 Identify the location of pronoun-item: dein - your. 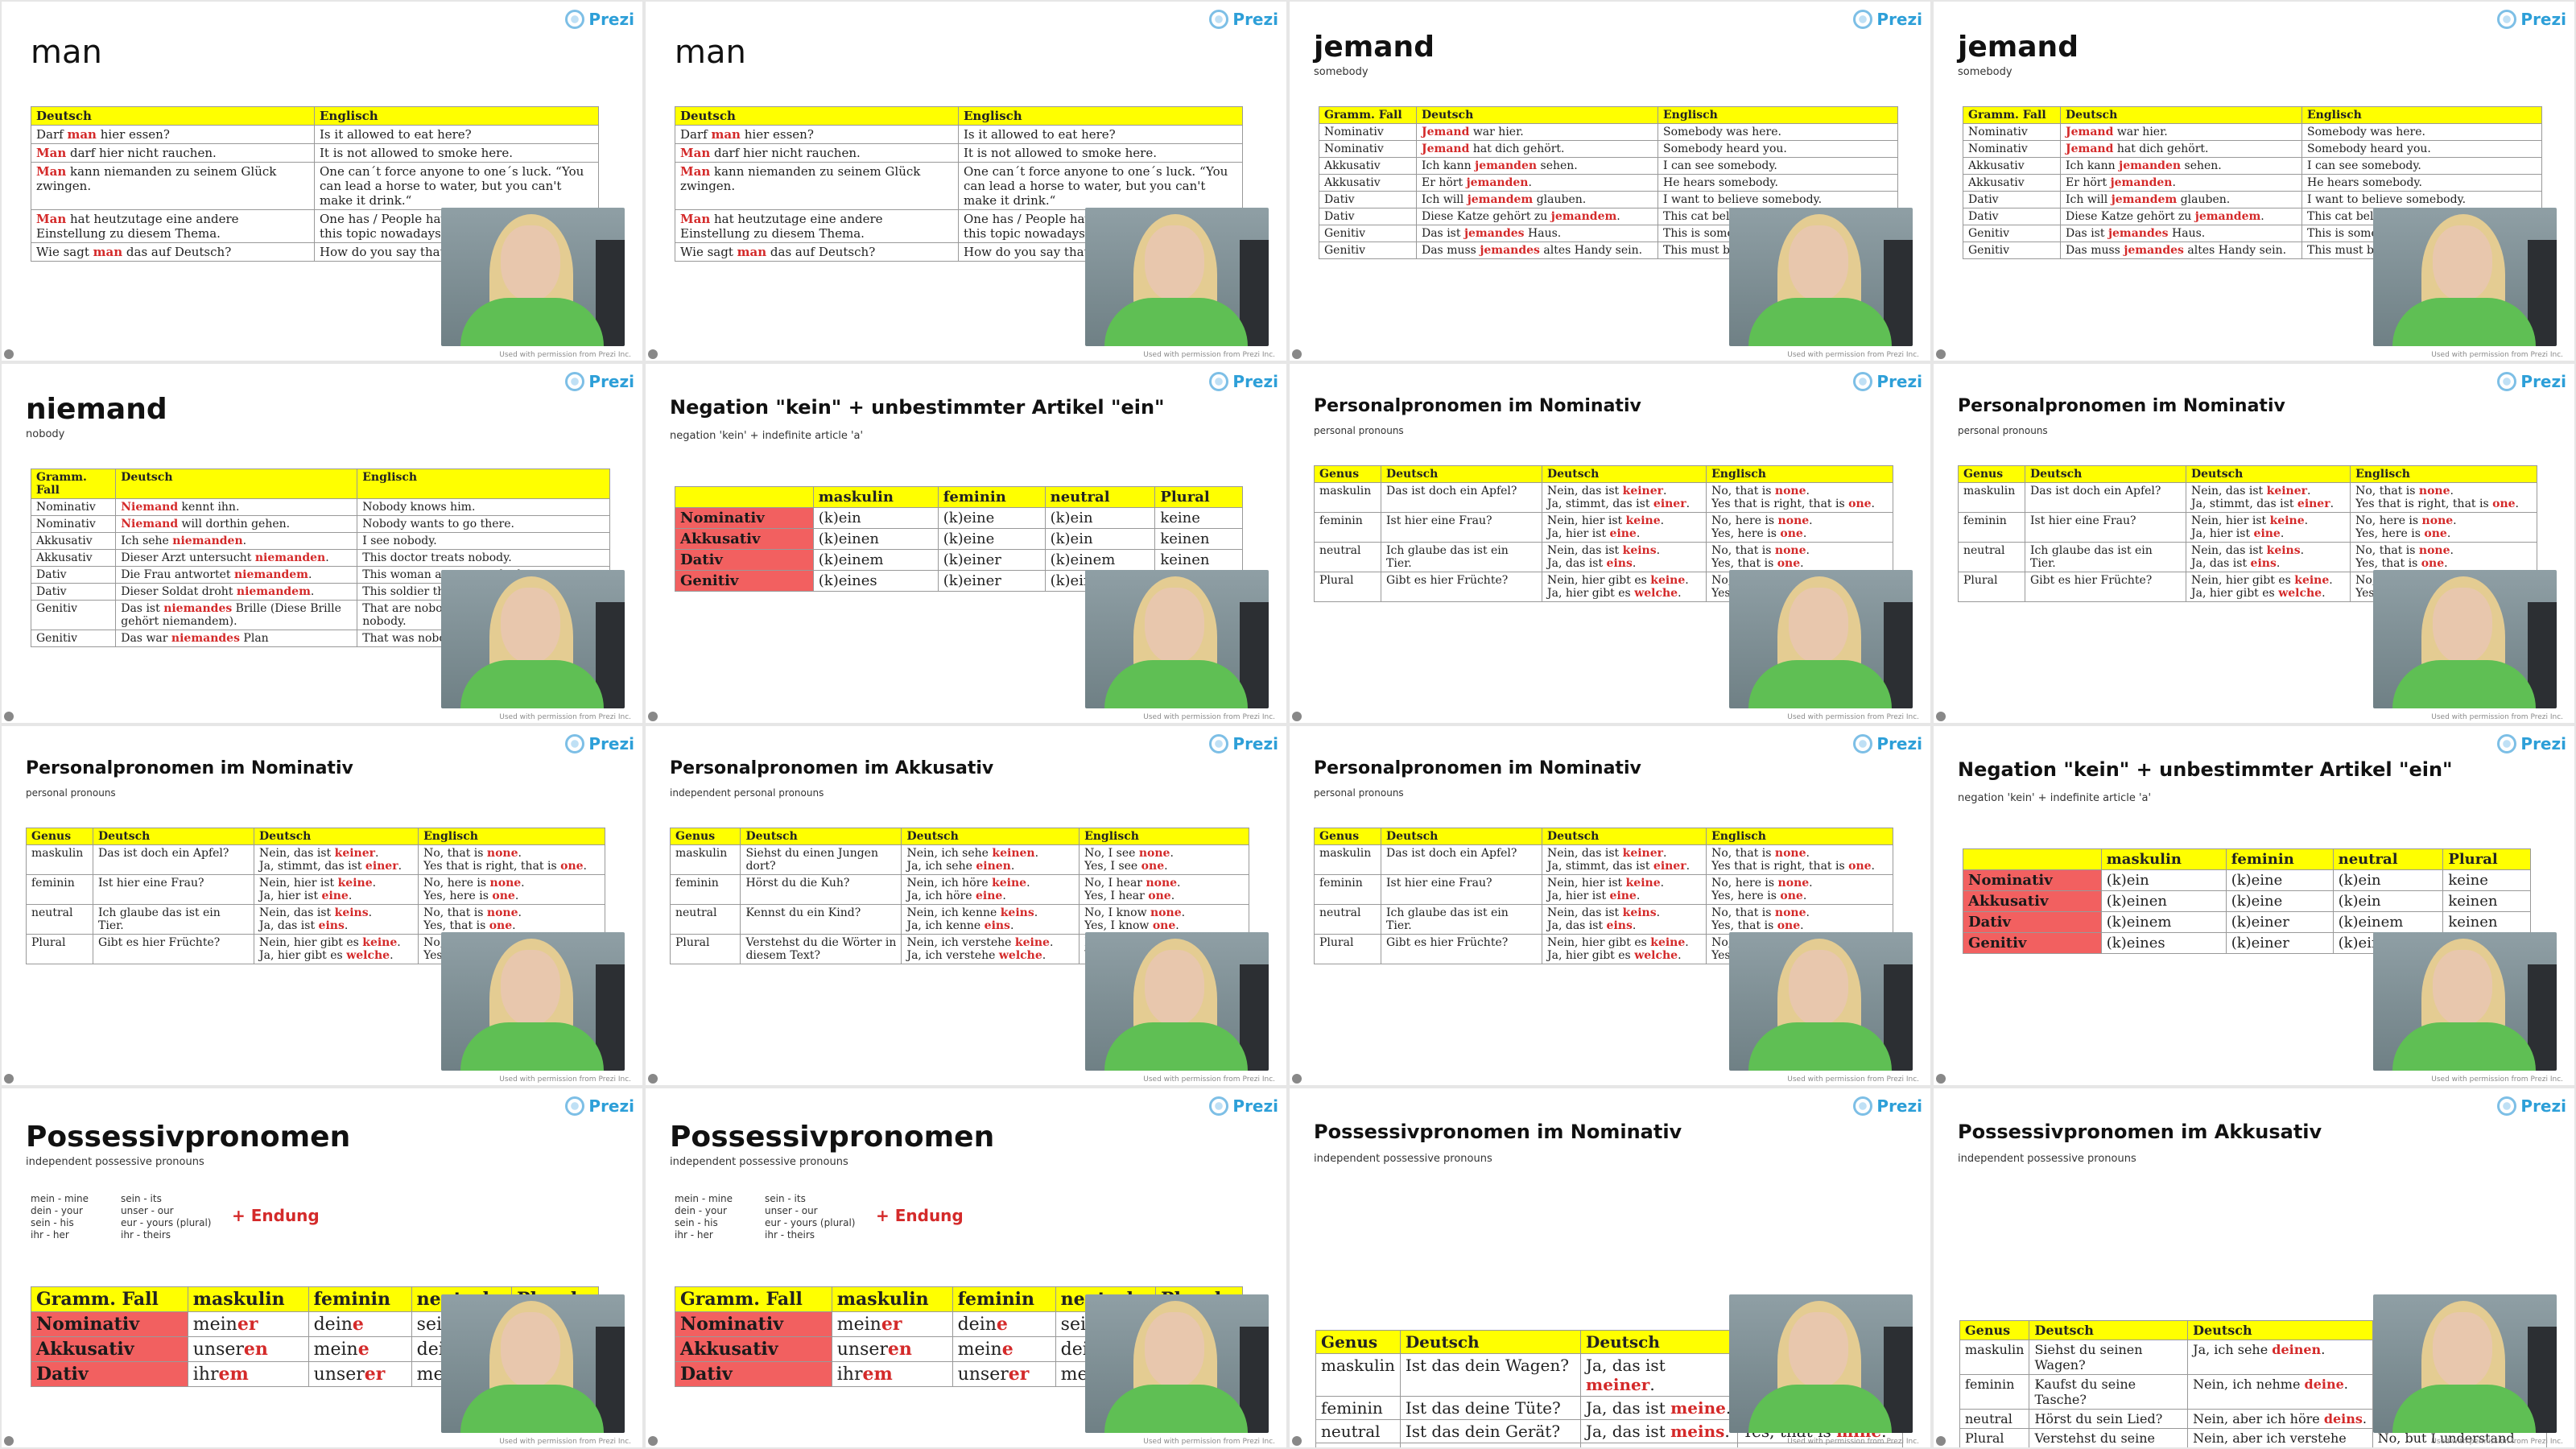
(701, 1210).